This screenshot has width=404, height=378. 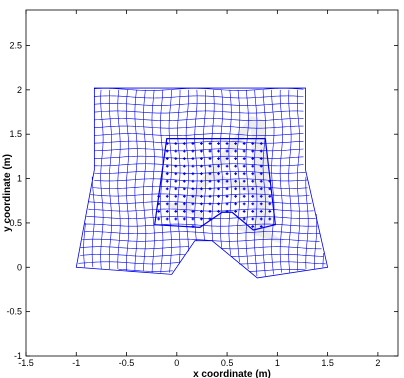 I want to click on x-axis-label: x coordinate (m), so click(x=232, y=373).